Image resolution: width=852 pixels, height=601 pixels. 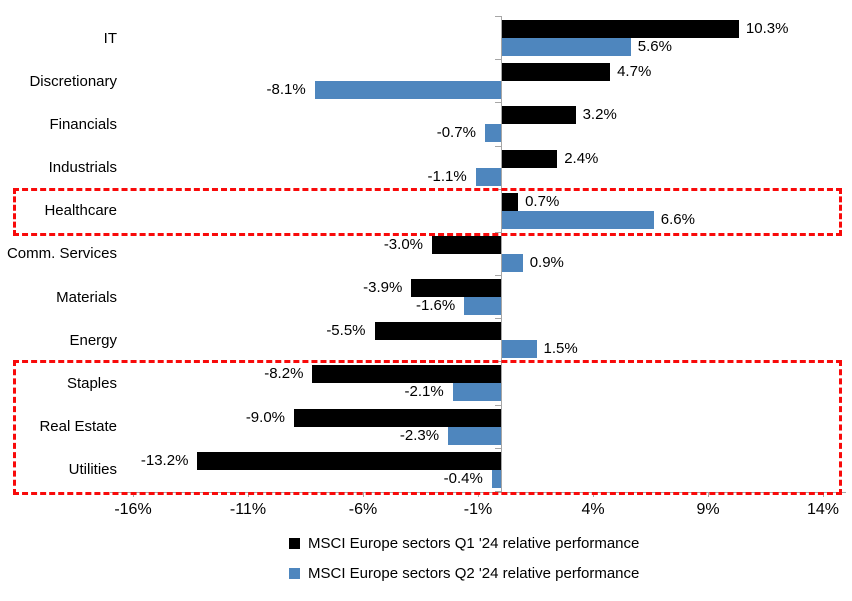 What do you see at coordinates (349, 460) in the screenshot?
I see `bar-q1-utilities` at bounding box center [349, 460].